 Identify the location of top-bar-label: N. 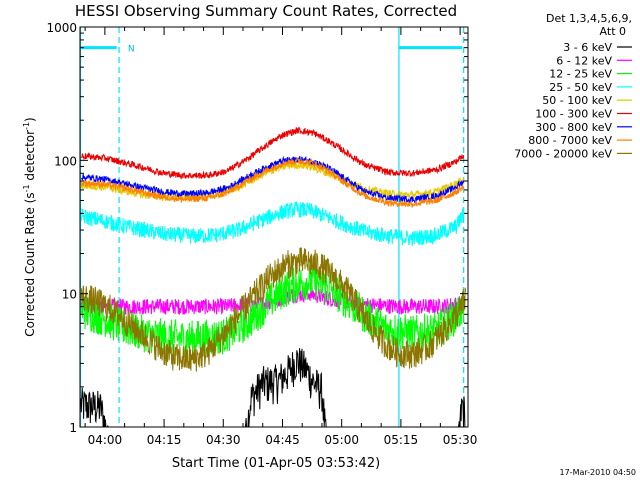
(131, 50).